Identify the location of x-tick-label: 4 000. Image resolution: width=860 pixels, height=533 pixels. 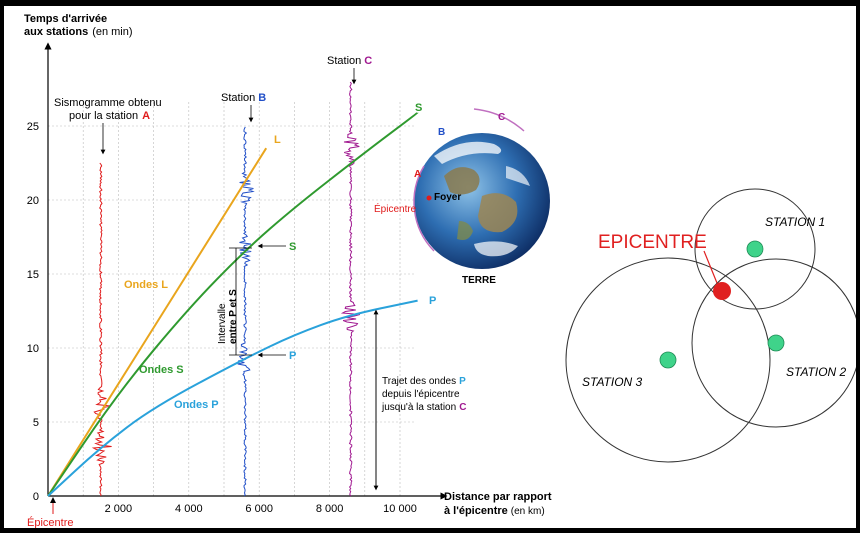
(189, 509).